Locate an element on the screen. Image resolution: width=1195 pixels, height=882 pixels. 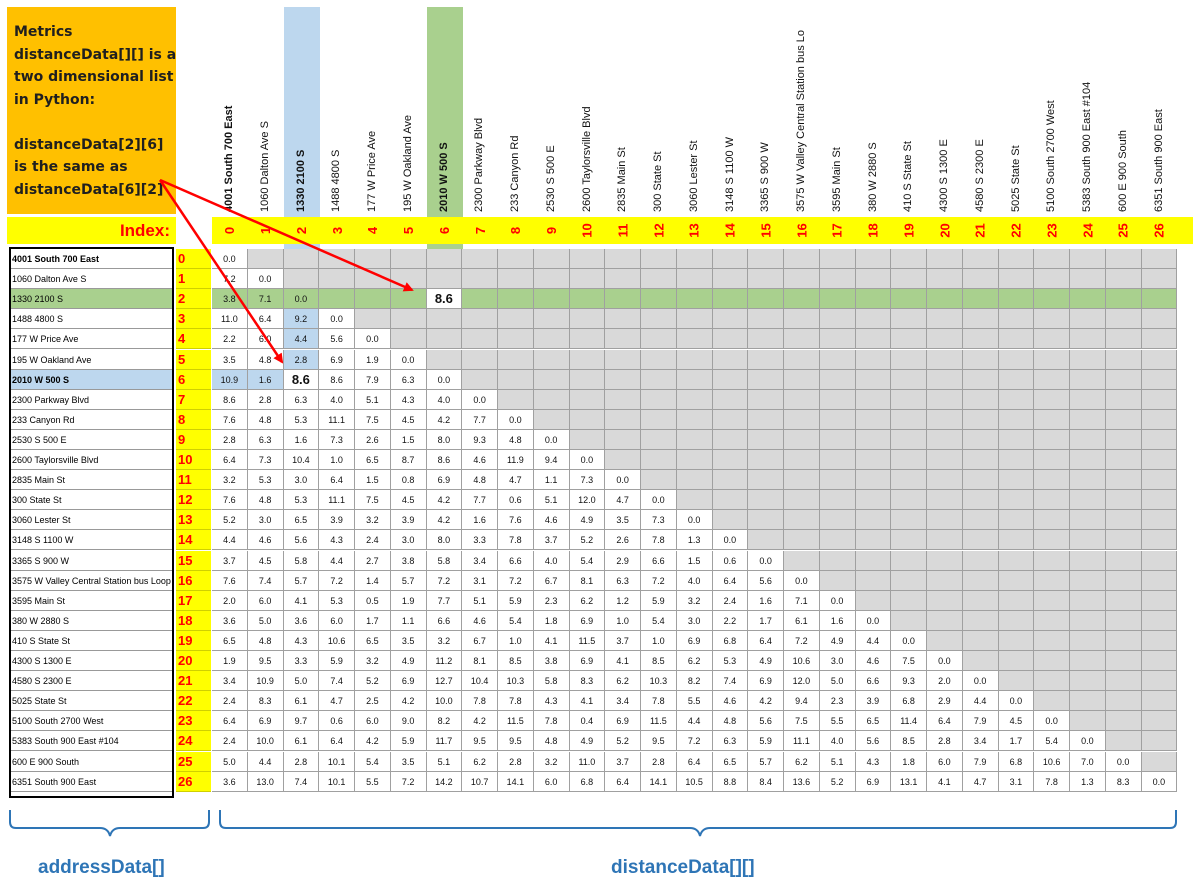
index-label: Index: is located at coordinates (91, 230).